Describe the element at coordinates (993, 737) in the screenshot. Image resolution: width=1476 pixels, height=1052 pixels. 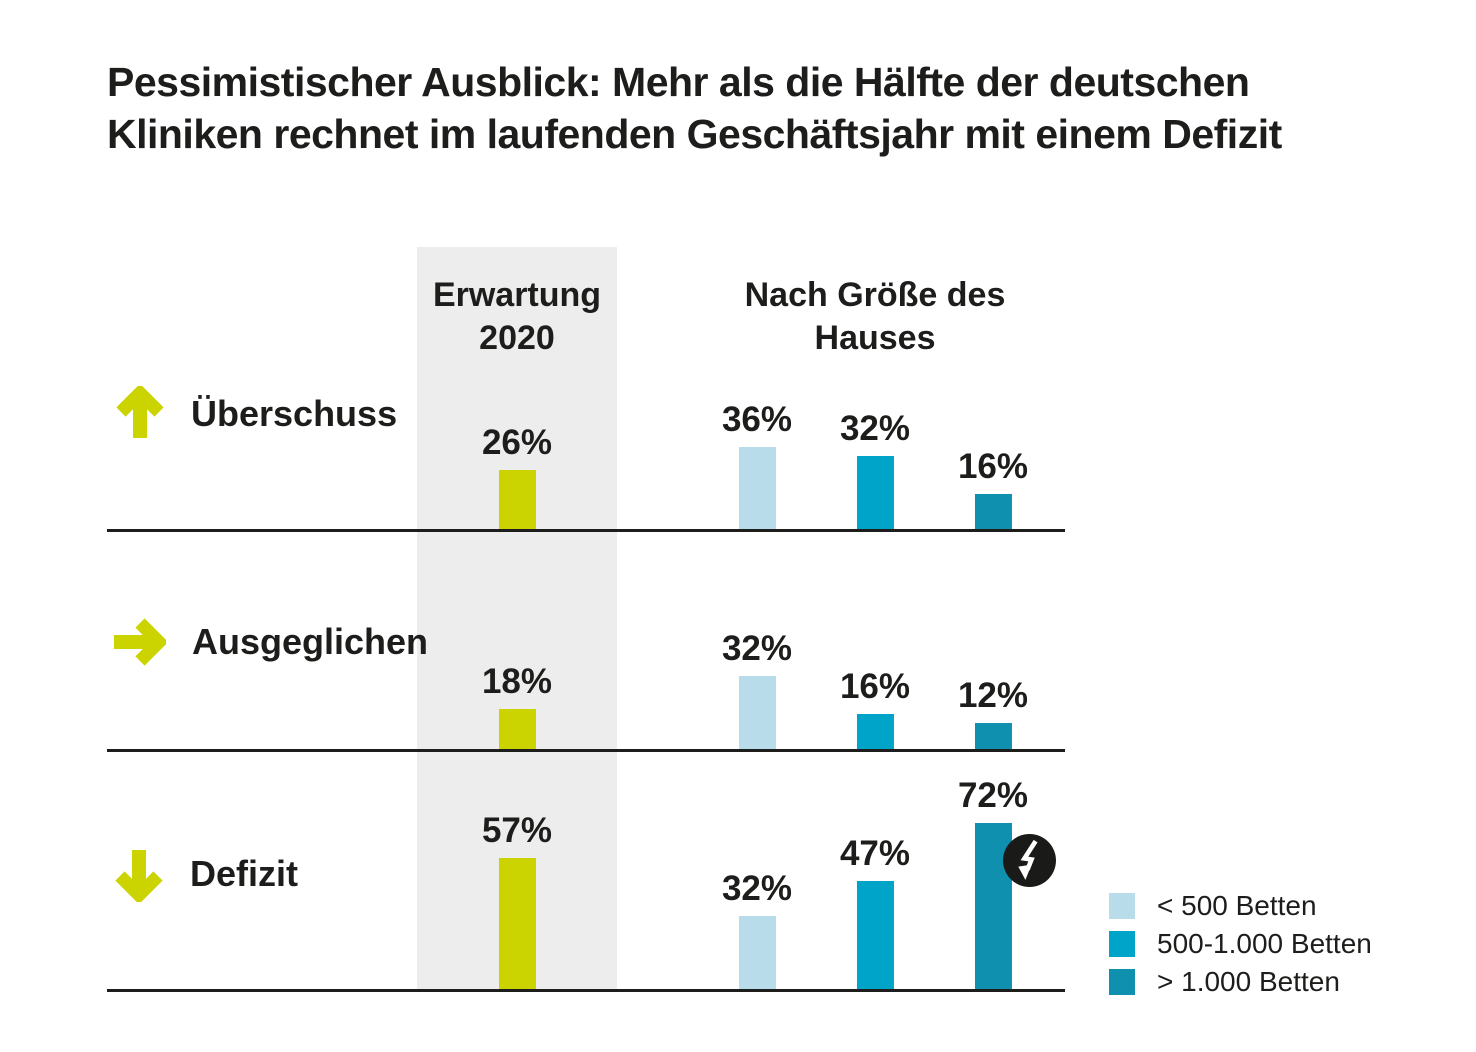
I see `bar-ausgeglichen-gt1000` at that location.